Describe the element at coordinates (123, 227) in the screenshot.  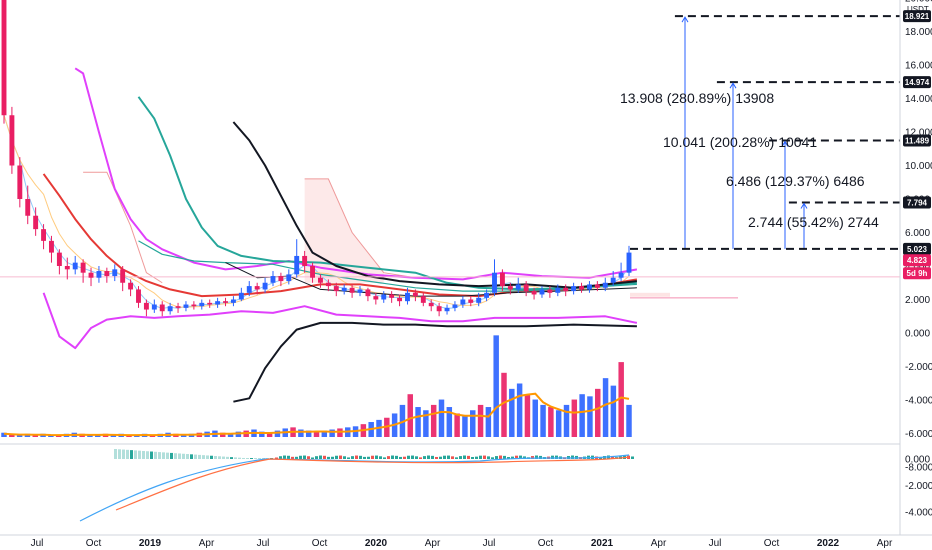
I see `resistance-line` at that location.